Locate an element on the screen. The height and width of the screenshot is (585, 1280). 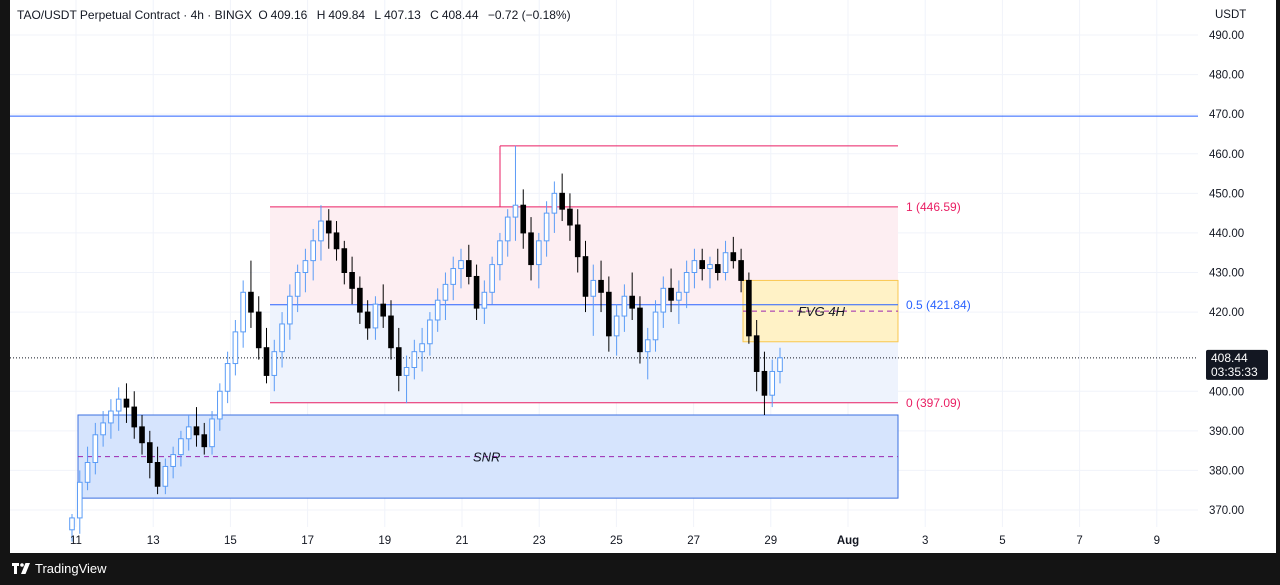
last-price-badge is located at coordinates (1237, 364).